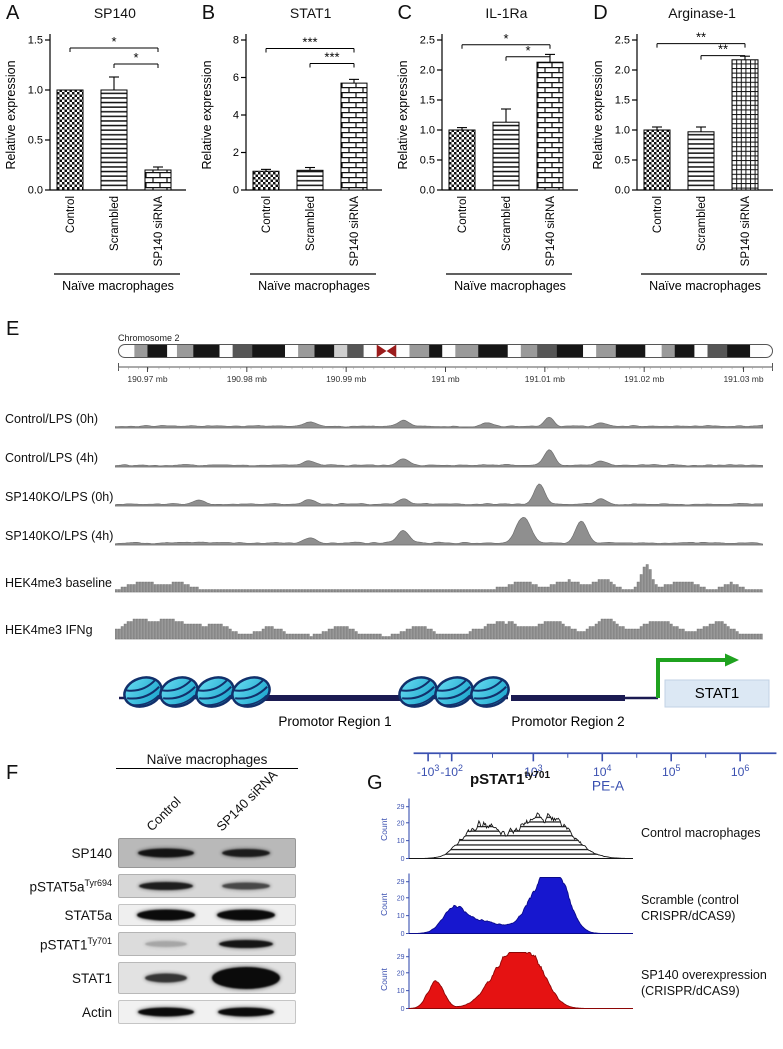 The height and width of the screenshot is (1049, 783). What do you see at coordinates (600, 13) in the screenshot?
I see `panel-letter-d: D` at bounding box center [600, 13].